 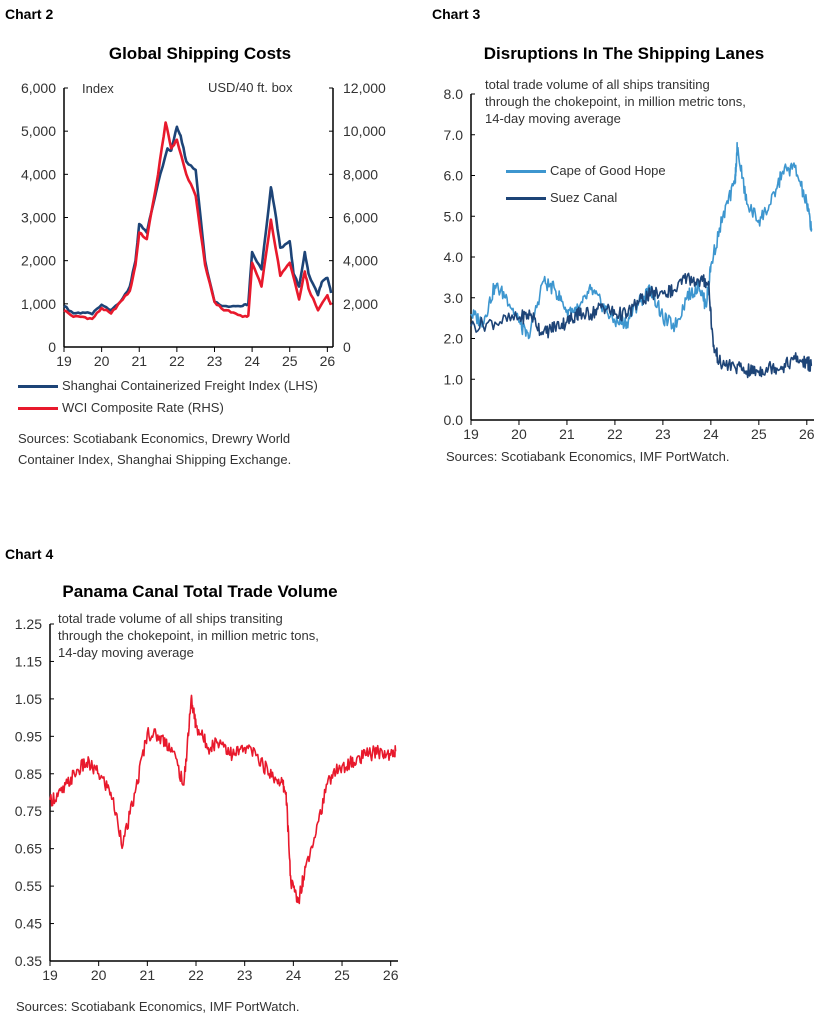 I want to click on chart4-x-tick-label: 20, so click(x=99, y=975).